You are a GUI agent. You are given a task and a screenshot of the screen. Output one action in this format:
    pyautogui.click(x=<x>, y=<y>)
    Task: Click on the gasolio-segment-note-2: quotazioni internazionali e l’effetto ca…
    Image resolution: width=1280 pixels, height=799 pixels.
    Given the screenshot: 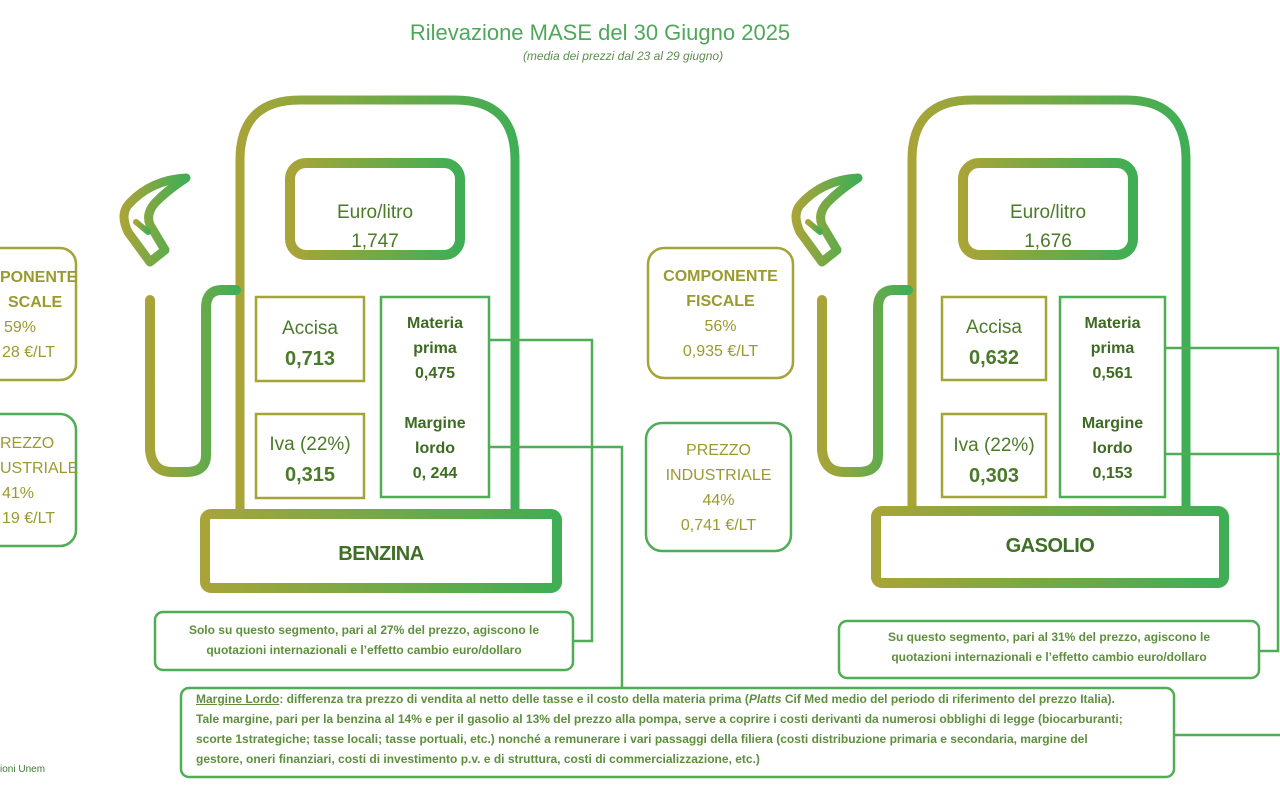 What is the action you would take?
    pyautogui.click(x=1049, y=657)
    